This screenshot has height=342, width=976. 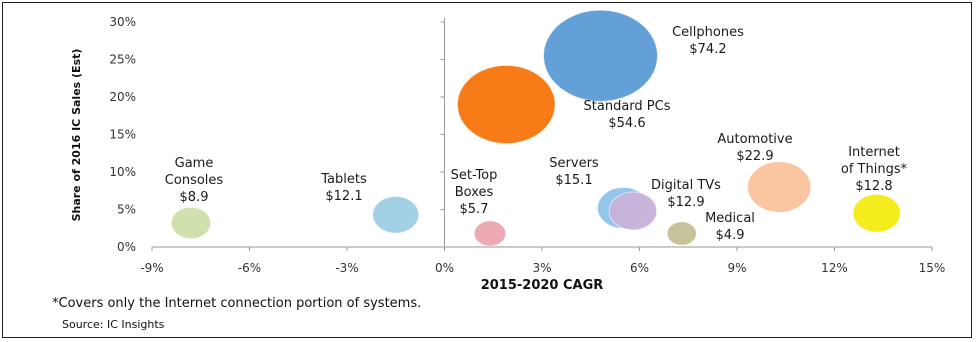 I want to click on bubble-internet, so click(x=876, y=213).